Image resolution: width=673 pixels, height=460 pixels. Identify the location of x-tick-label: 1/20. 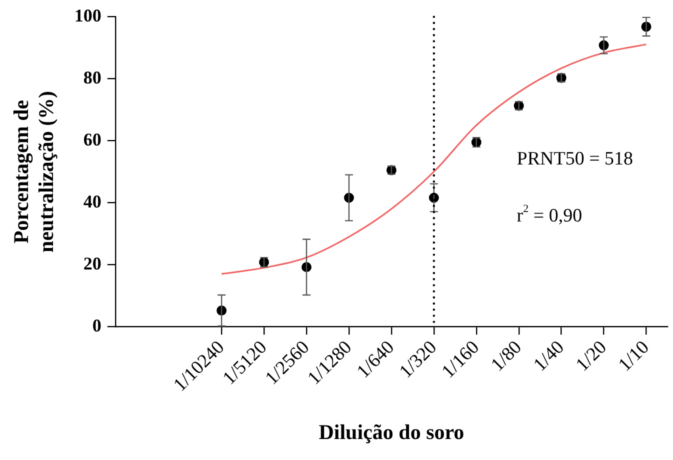
(591, 356).